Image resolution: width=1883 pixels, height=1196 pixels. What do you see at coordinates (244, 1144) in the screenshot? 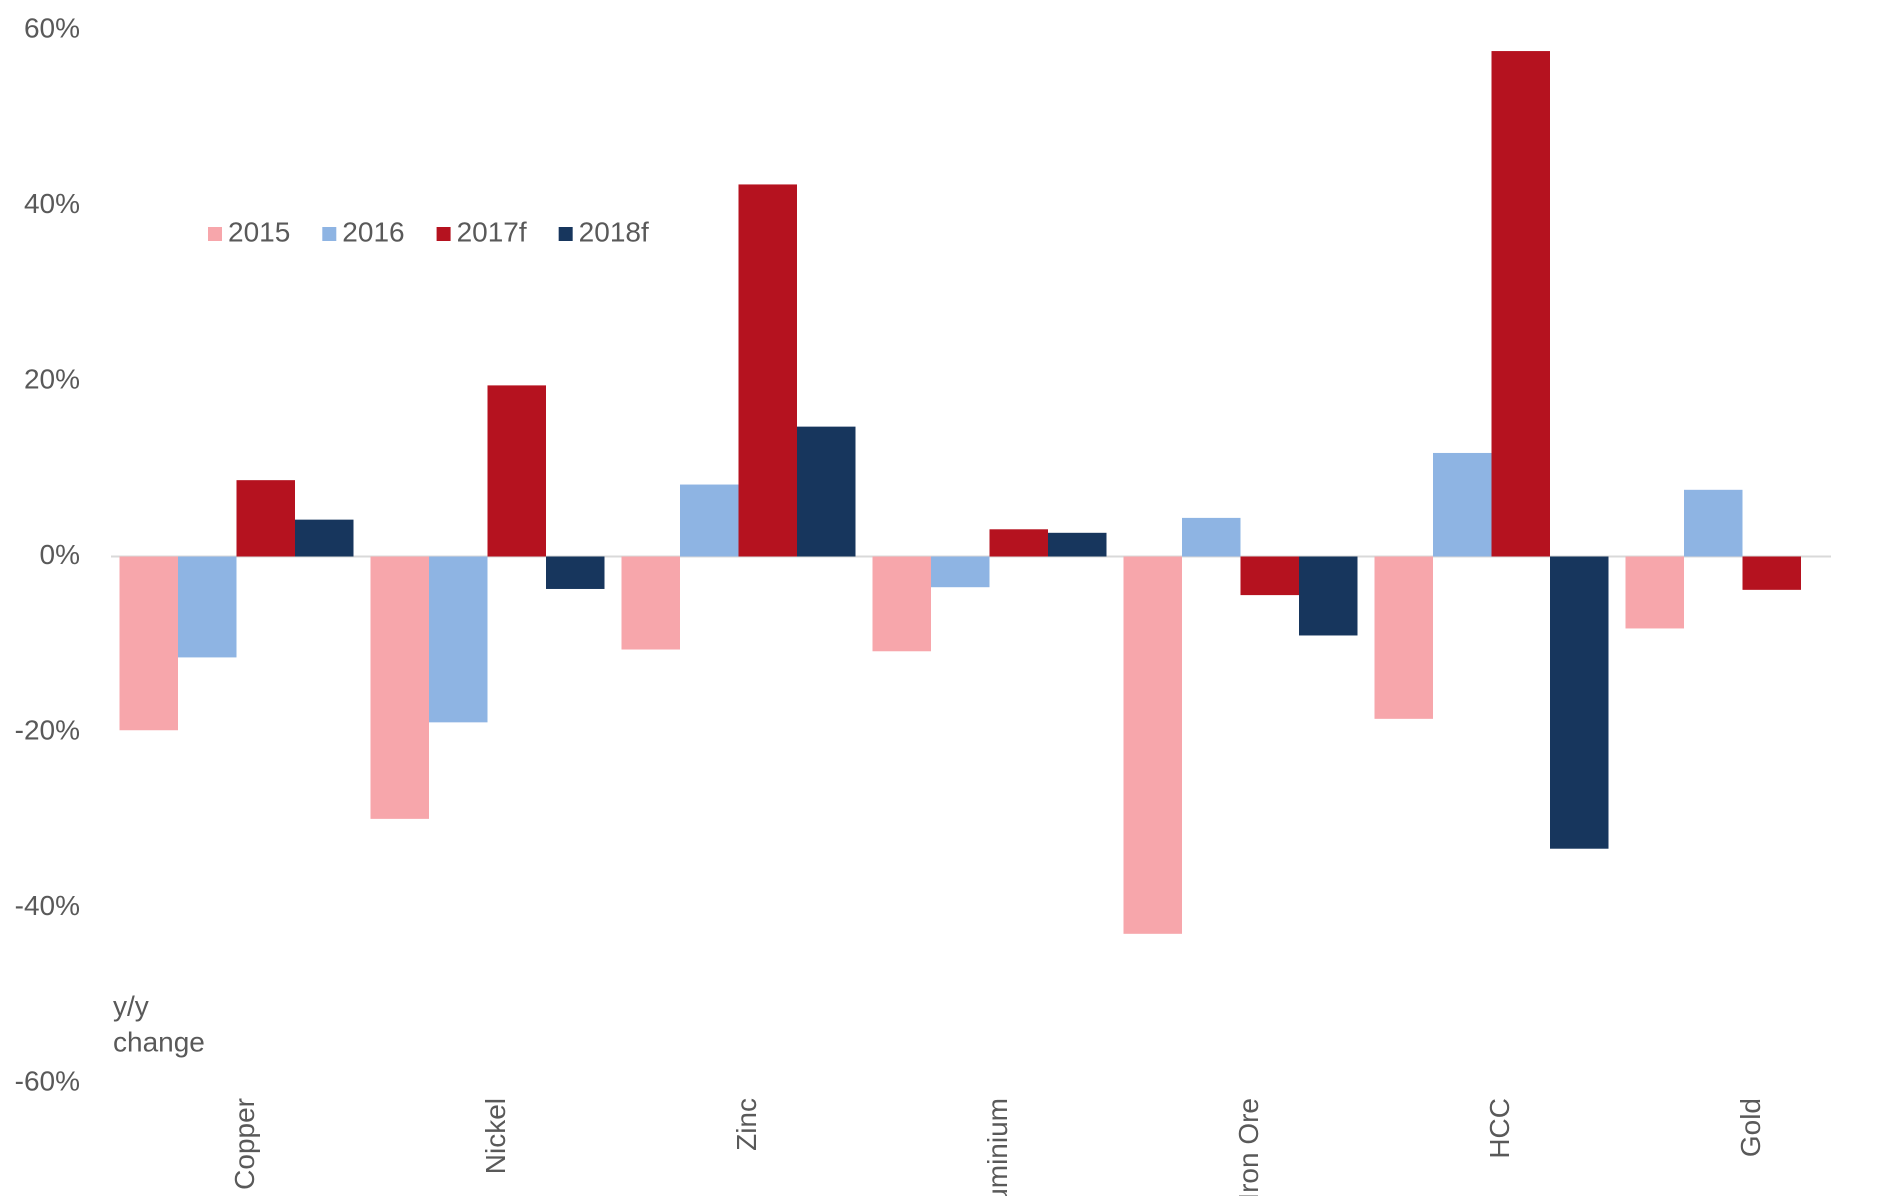
I see `x-tick-label: Copper` at bounding box center [244, 1144].